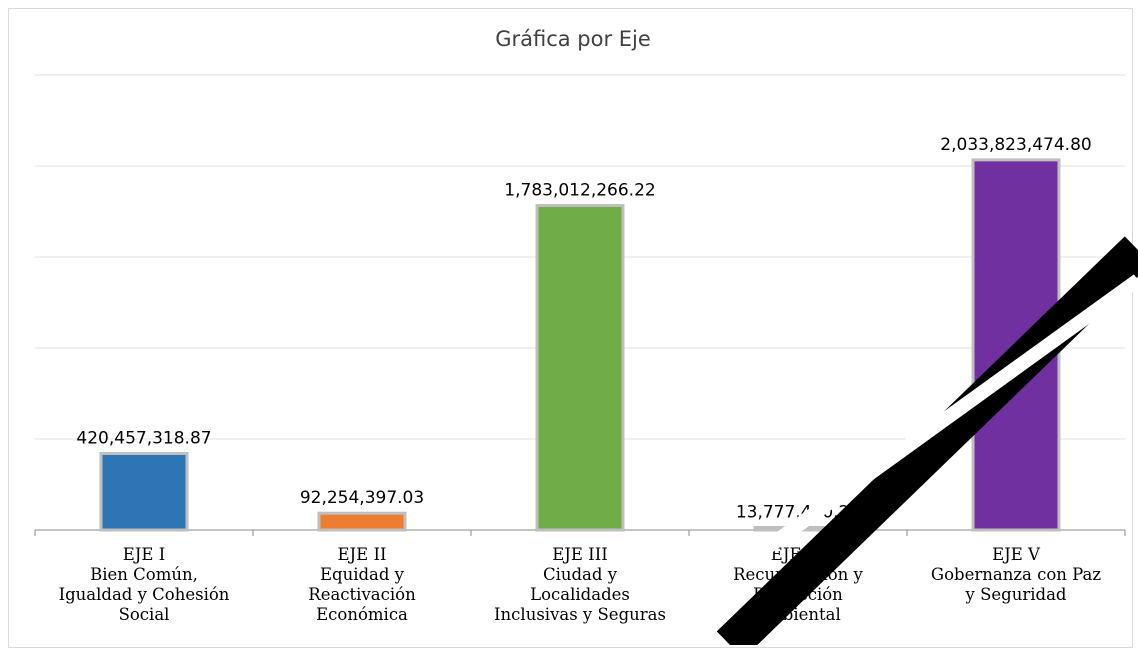 The image size is (1138, 648). What do you see at coordinates (580, 554) in the screenshot?
I see `category-label-eje-3-line-1: EJE III` at bounding box center [580, 554].